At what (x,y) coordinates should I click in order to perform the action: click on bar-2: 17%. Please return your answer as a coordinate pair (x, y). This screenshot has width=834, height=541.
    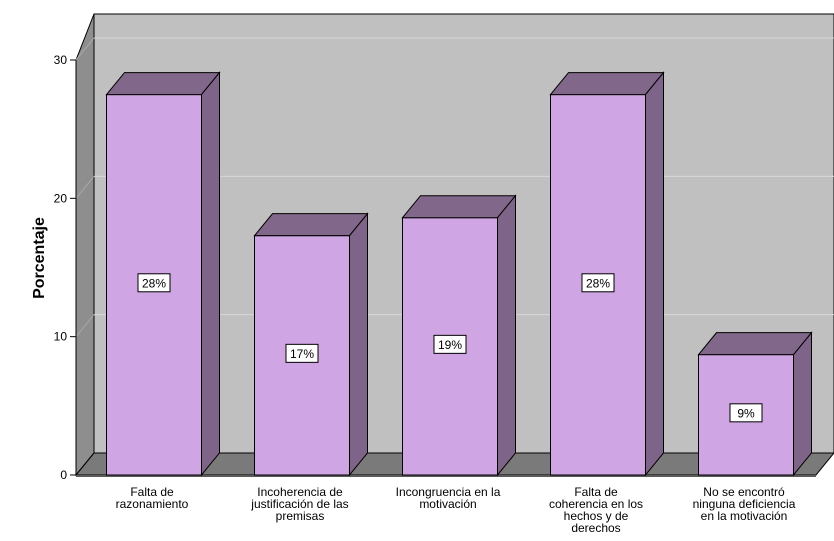
    Looking at the image, I should click on (311, 344).